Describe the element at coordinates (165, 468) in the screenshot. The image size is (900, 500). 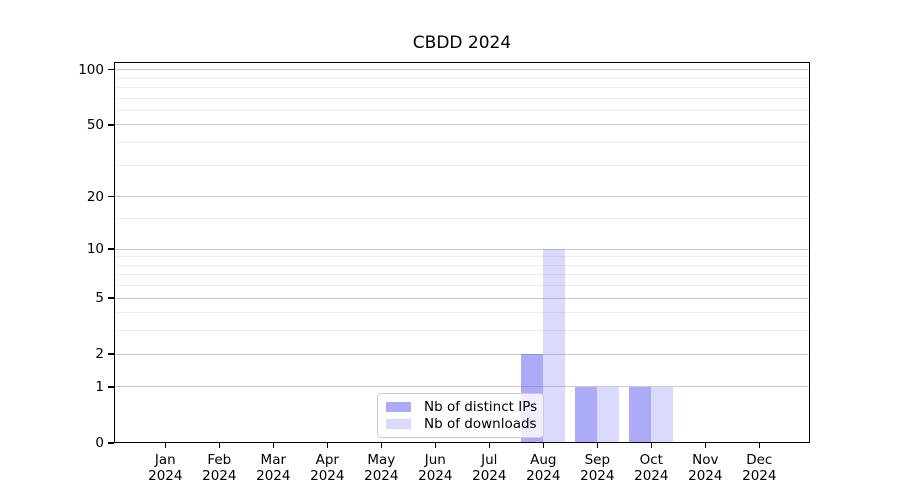
I see `x-tick-label: Jan 2024` at that location.